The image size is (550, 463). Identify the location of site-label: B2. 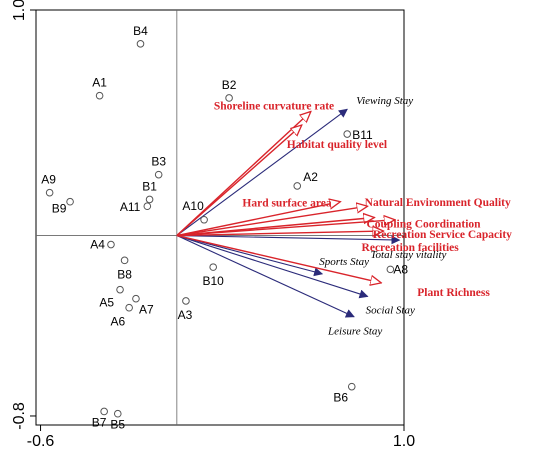
(229, 85).